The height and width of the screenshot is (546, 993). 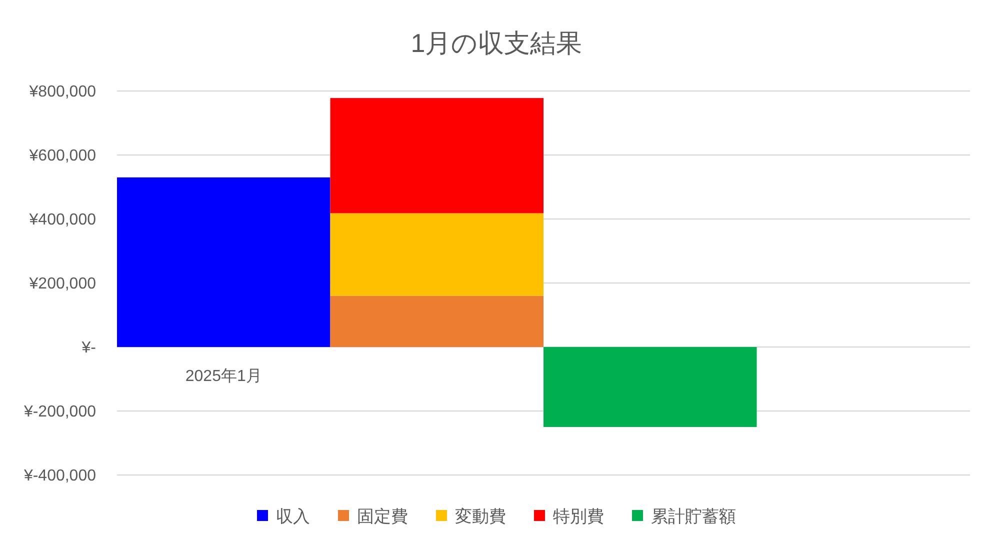 What do you see at coordinates (62, 220) in the screenshot?
I see `y-tick-label: ¥400,000` at bounding box center [62, 220].